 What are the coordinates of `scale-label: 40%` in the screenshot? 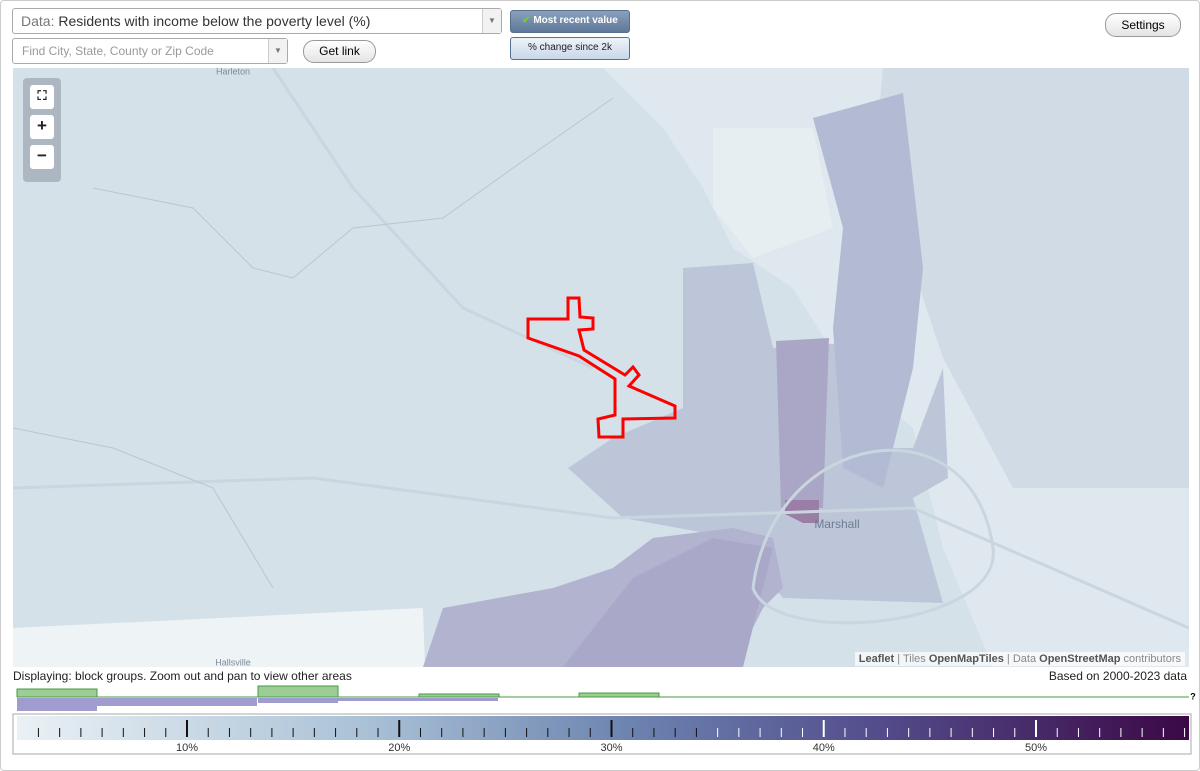 It's located at (824, 748).